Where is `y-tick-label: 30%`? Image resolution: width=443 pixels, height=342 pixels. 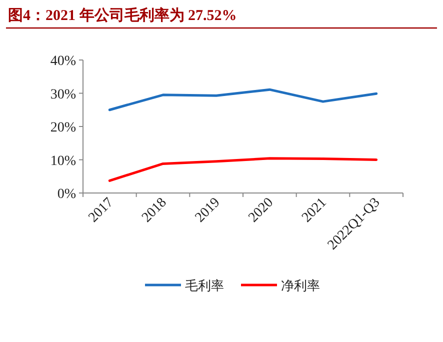
y-tick-label: 30% is located at coordinates (63, 94).